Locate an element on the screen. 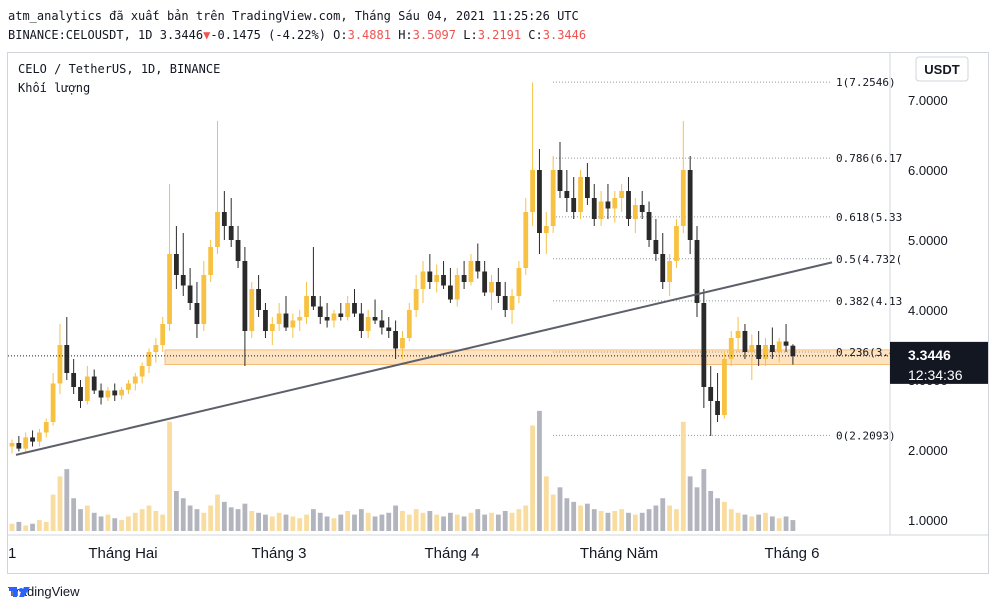 This screenshot has width=996, height=613. countdown-label: 12:34:36 is located at coordinates (935, 375).